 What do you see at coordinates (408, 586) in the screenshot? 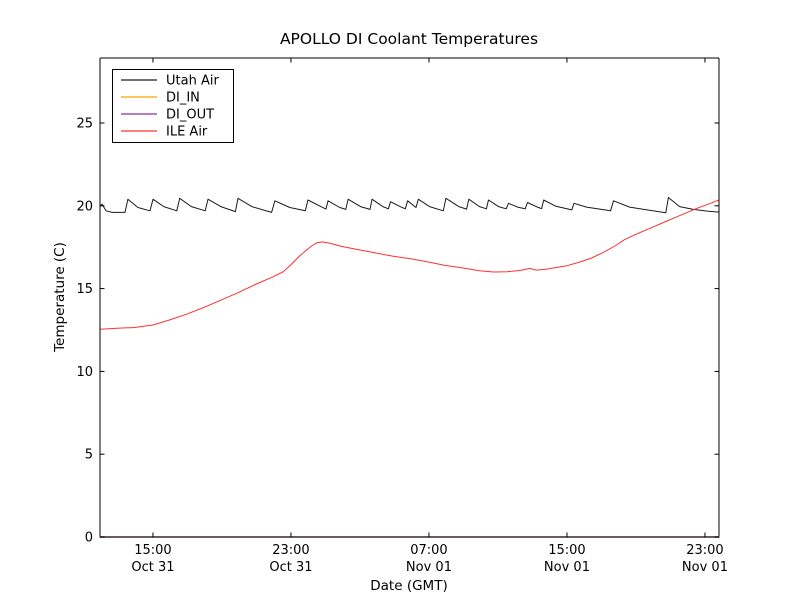
I see `x-axis-label: Date (GMT)` at bounding box center [408, 586].